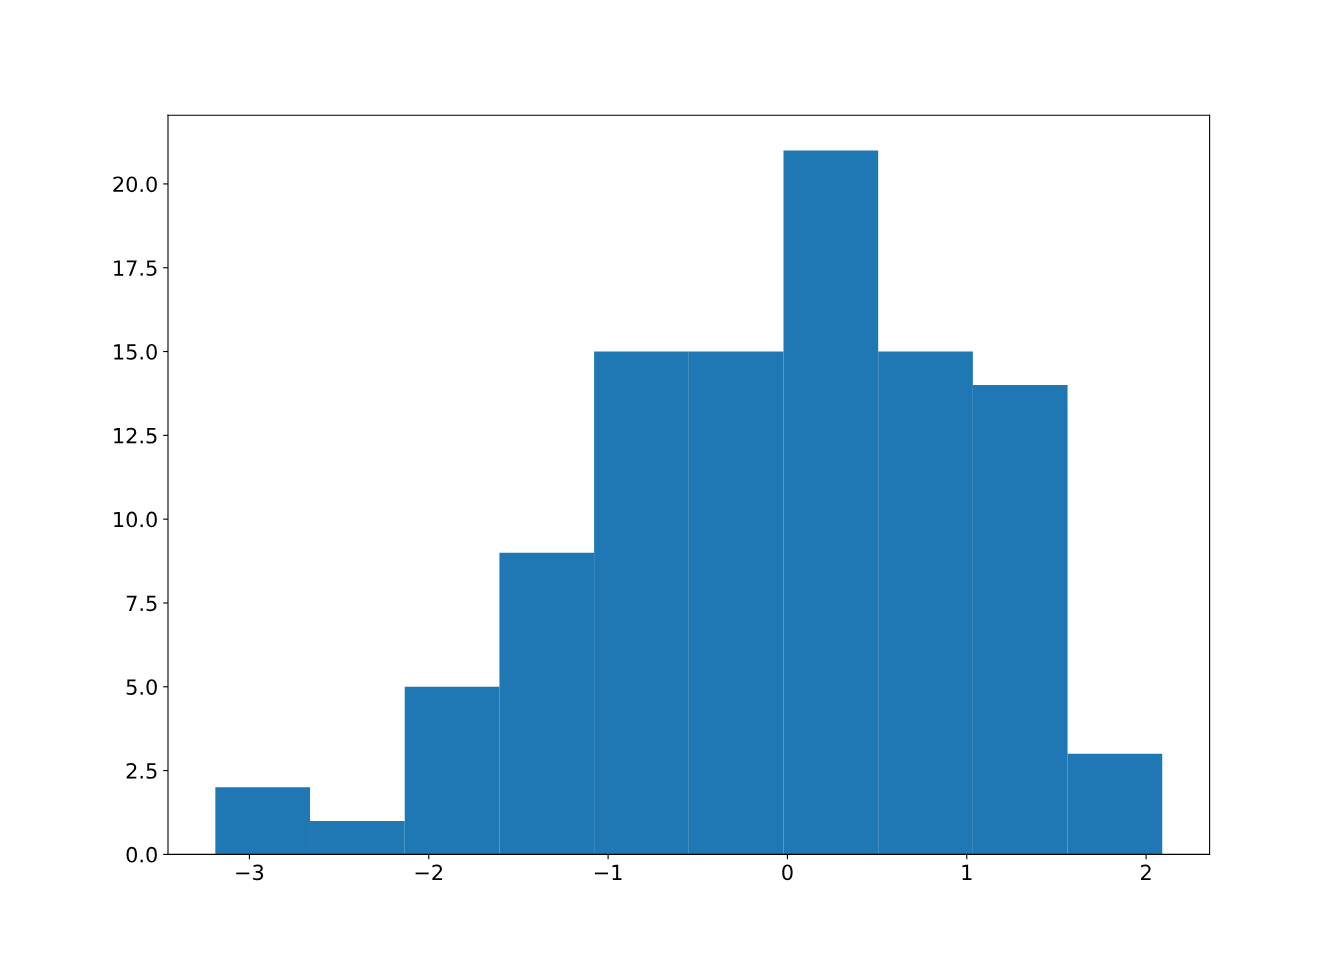  What do you see at coordinates (135, 268) in the screenshot?
I see `y-tick-label: 17.5` at bounding box center [135, 268].